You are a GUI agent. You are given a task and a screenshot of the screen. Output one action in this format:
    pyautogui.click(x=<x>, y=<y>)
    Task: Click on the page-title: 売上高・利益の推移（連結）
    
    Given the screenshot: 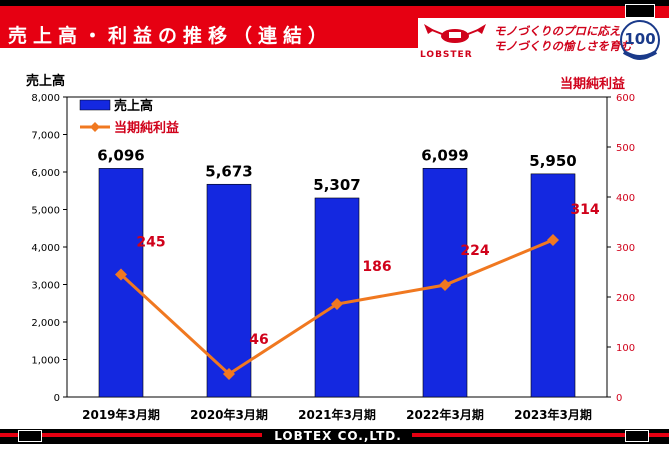 What is the action you would take?
    pyautogui.click(x=171, y=36)
    